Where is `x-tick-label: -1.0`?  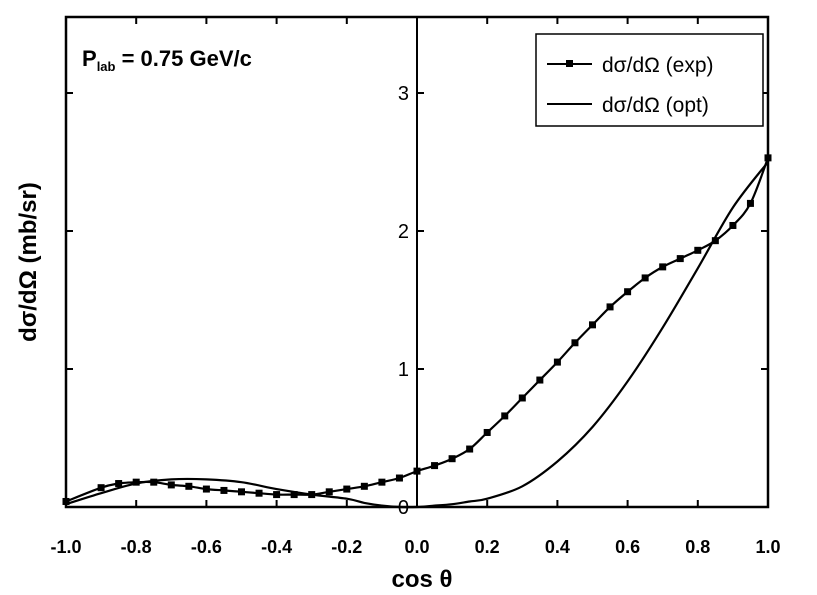 x-tick-label: -1.0 is located at coordinates (65, 547).